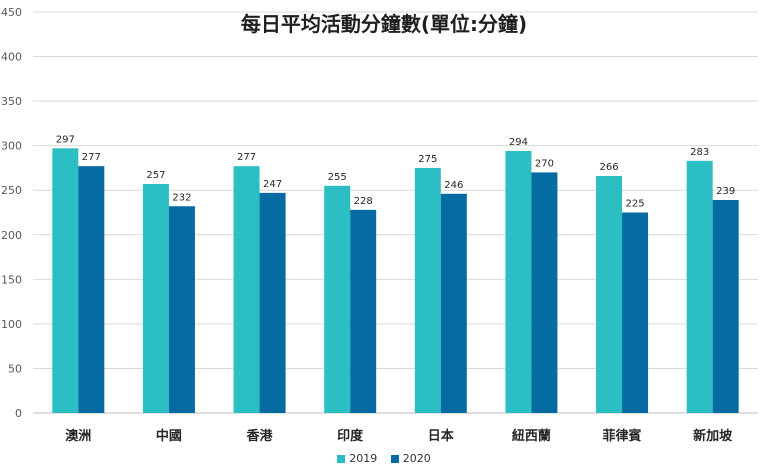  What do you see at coordinates (65, 280) in the screenshot?
I see `bar-2019-澳洲` at bounding box center [65, 280].